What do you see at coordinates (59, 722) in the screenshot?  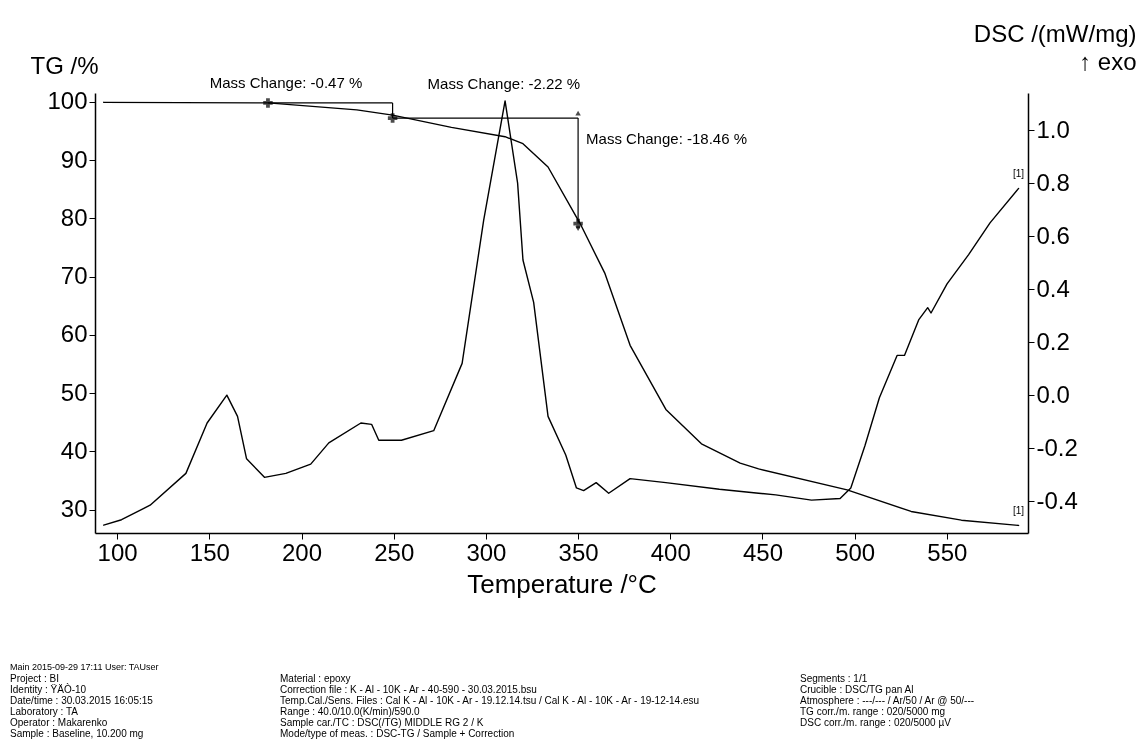 I see `text: Operator : Makarenko` at bounding box center [59, 722].